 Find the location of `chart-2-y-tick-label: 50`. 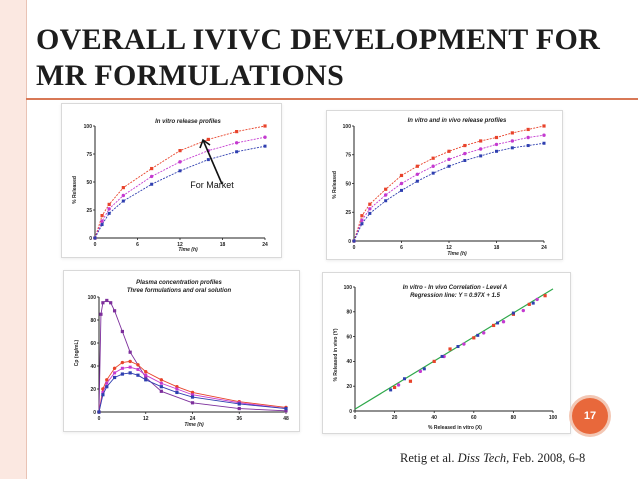

chart-2-y-tick-label: 50 is located at coordinates (348, 184).